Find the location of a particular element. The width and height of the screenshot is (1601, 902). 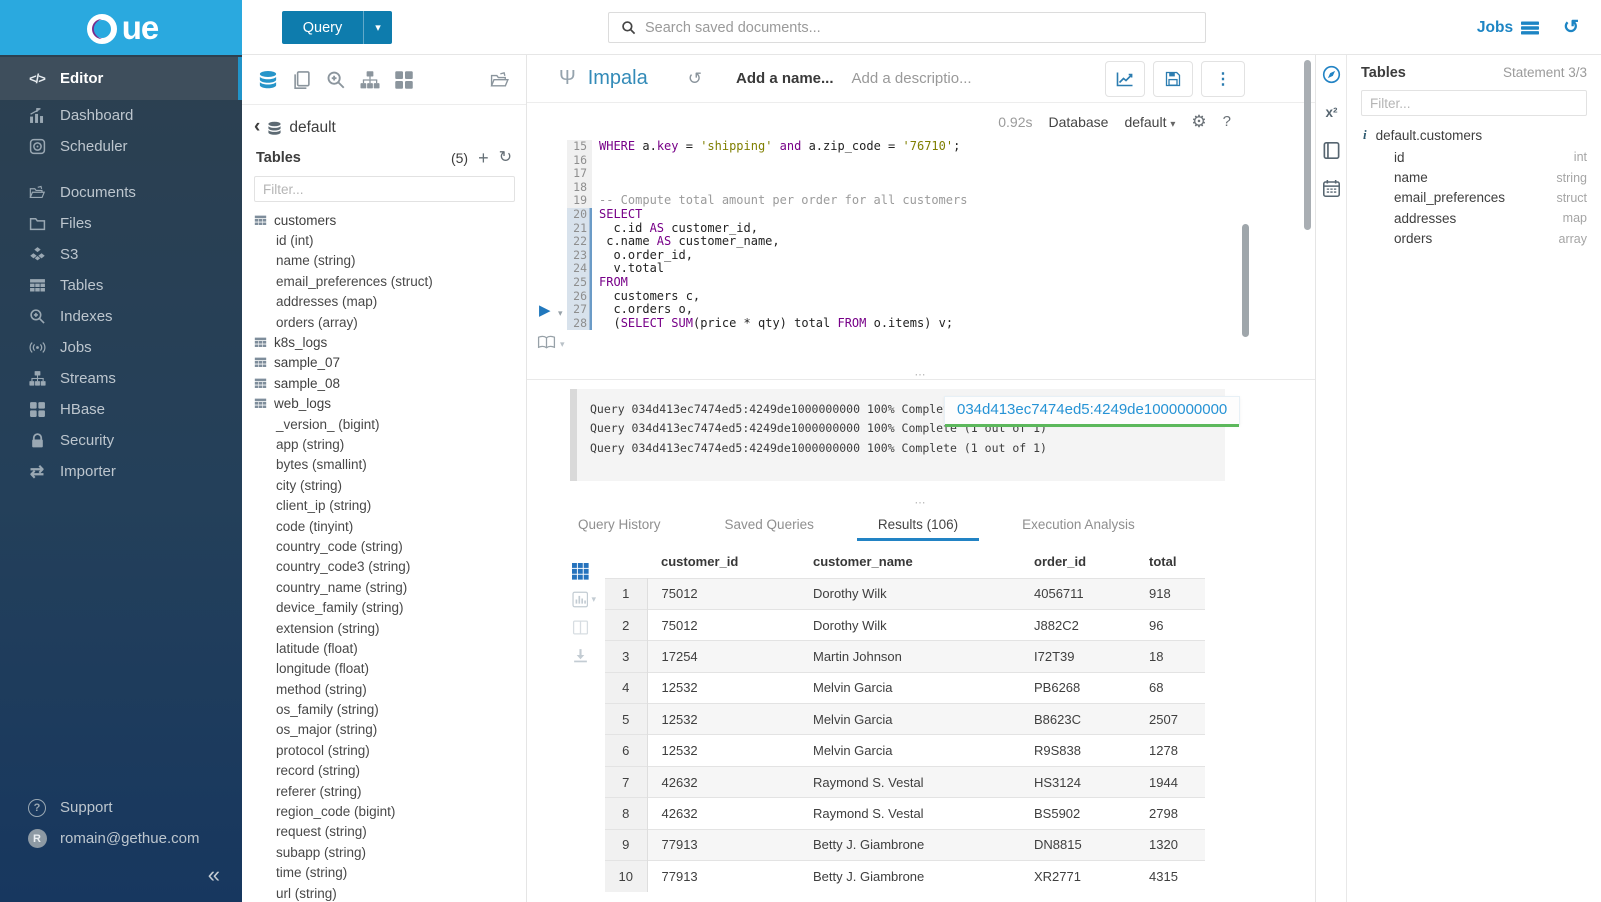

assist-column-row: bytes (smallint) is located at coordinates (321, 465).